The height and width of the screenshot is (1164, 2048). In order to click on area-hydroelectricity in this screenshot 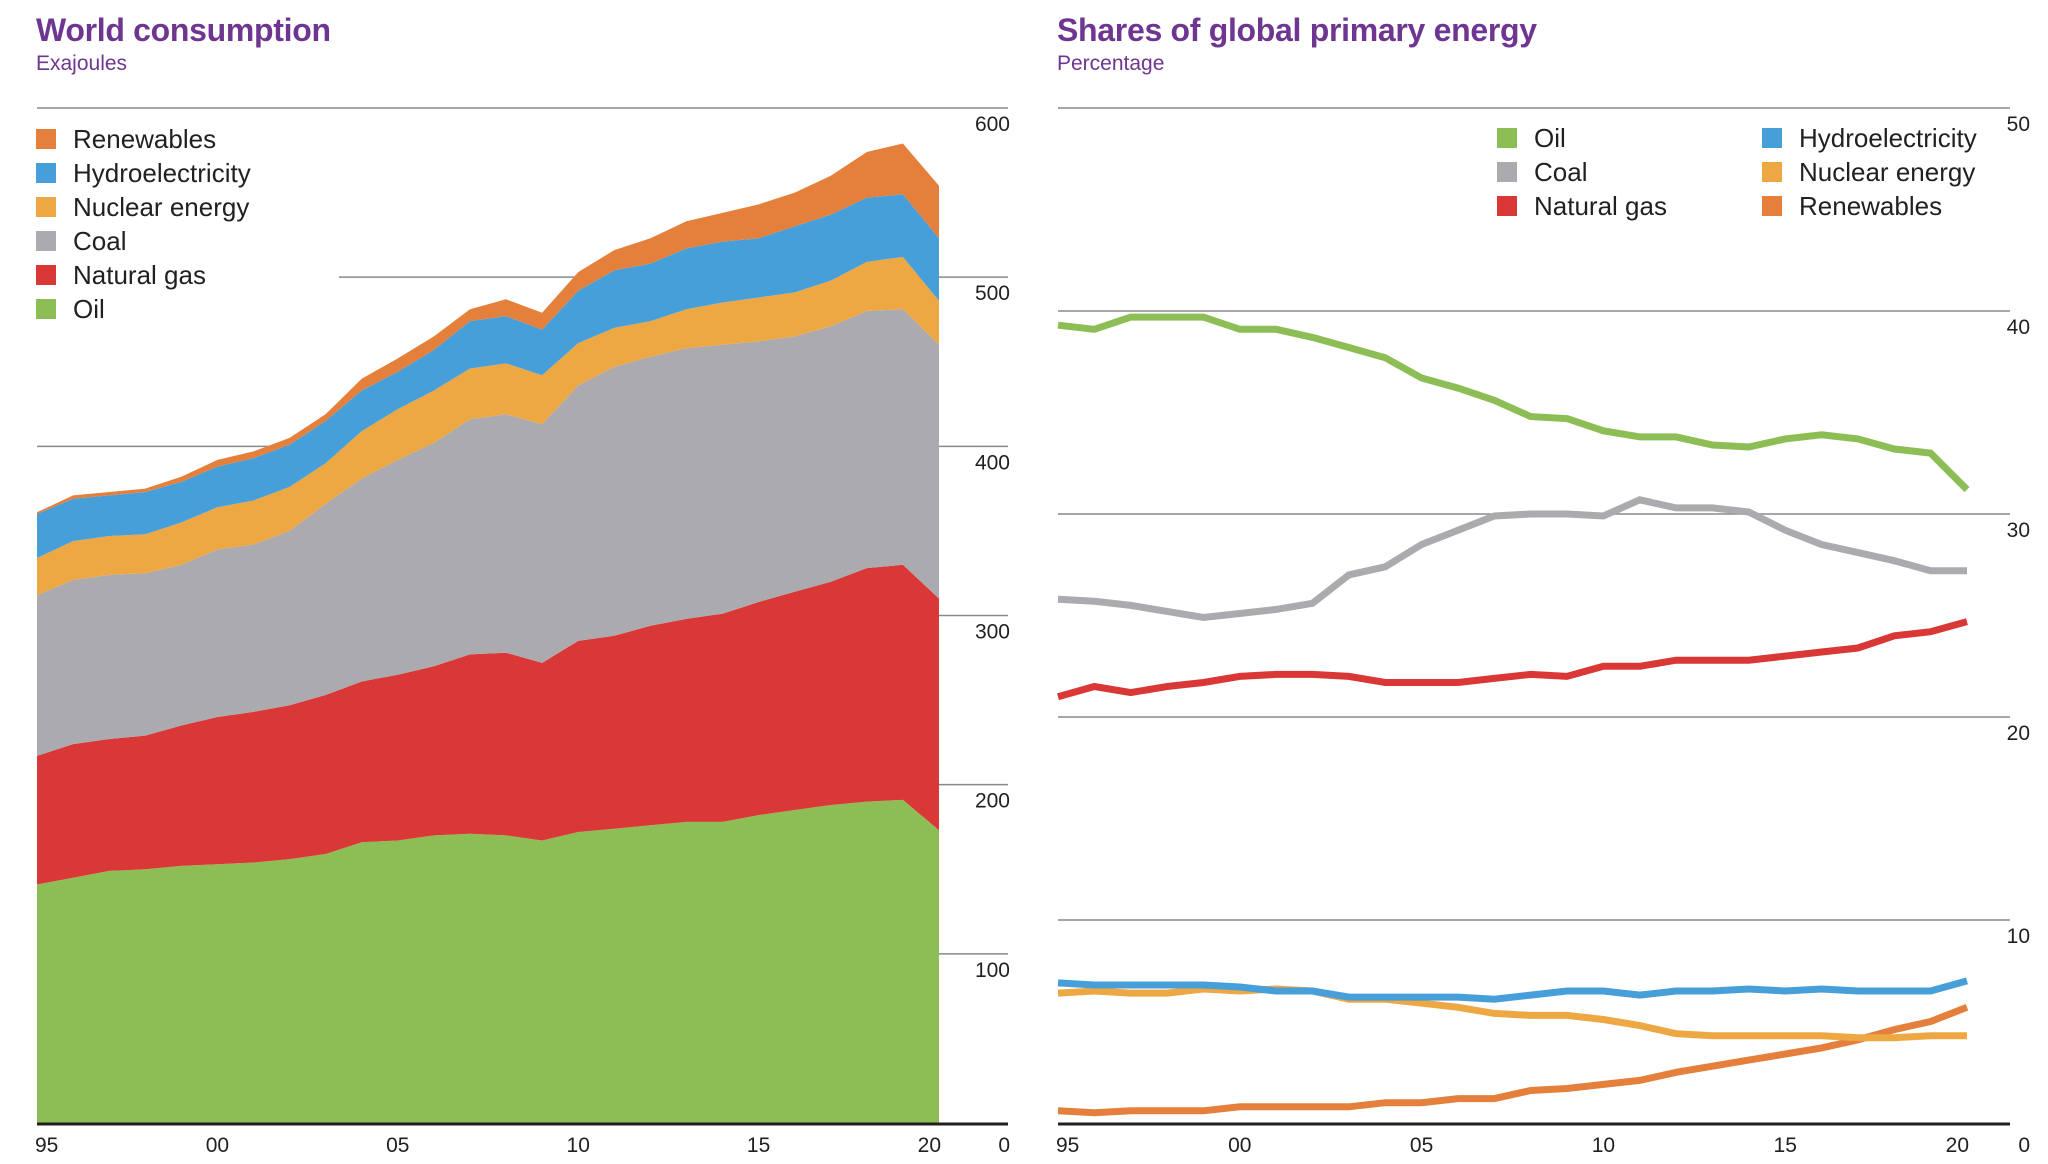, I will do `click(488, 376)`.